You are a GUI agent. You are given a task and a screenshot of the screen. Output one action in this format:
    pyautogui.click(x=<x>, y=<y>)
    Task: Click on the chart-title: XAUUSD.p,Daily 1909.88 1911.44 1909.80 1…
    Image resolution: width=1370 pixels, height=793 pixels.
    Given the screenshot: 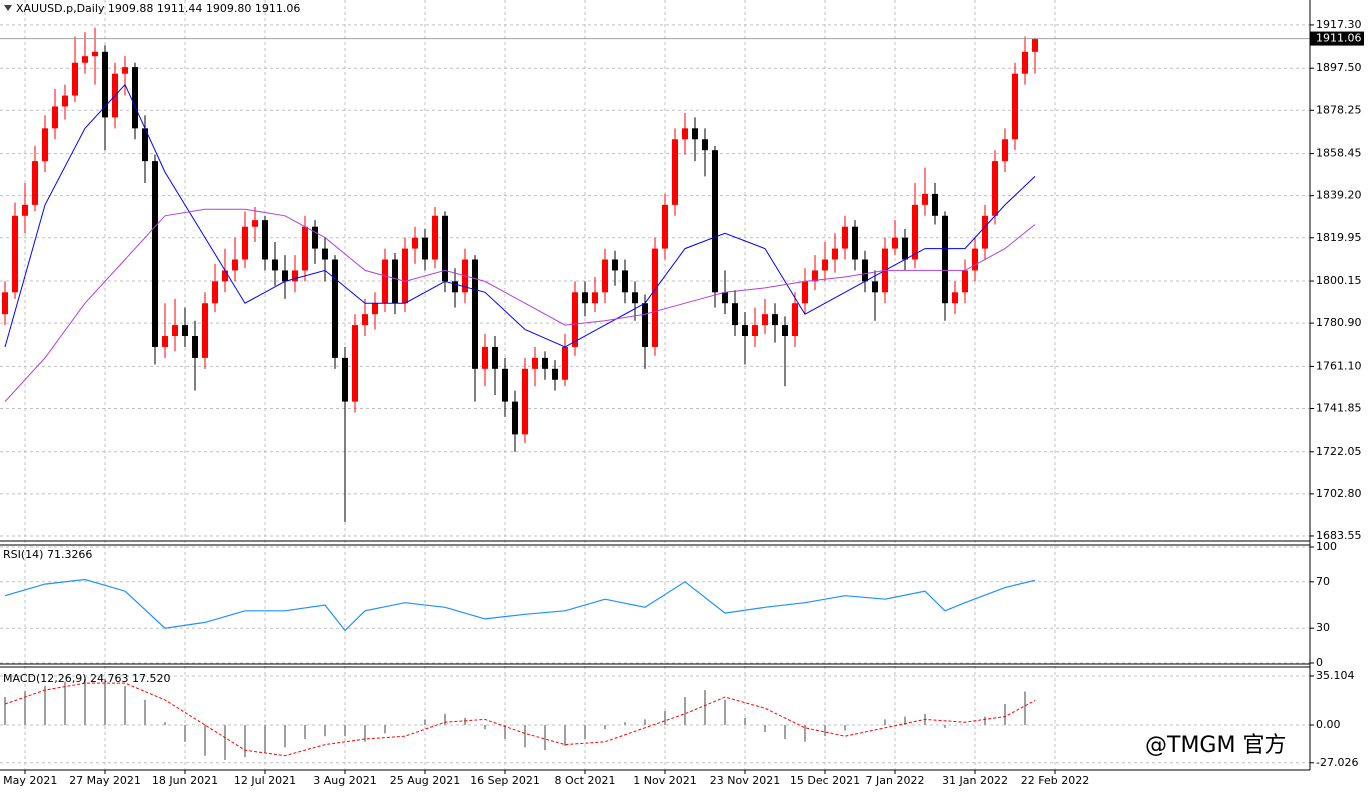 What is the action you would take?
    pyautogui.click(x=158, y=8)
    